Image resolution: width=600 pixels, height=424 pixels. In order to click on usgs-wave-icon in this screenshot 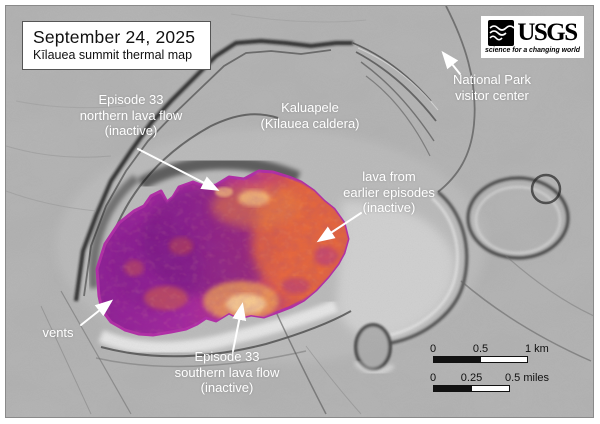, I will do `click(501, 32)`.